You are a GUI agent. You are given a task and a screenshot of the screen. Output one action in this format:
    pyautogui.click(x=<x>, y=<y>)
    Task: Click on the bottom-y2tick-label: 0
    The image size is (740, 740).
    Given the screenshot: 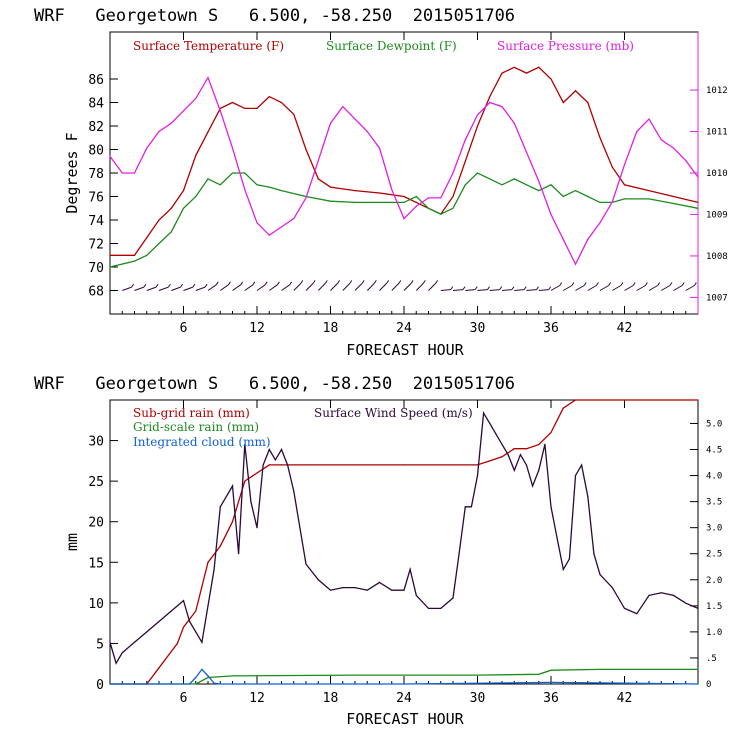 What is the action you would take?
    pyautogui.click(x=708, y=685)
    